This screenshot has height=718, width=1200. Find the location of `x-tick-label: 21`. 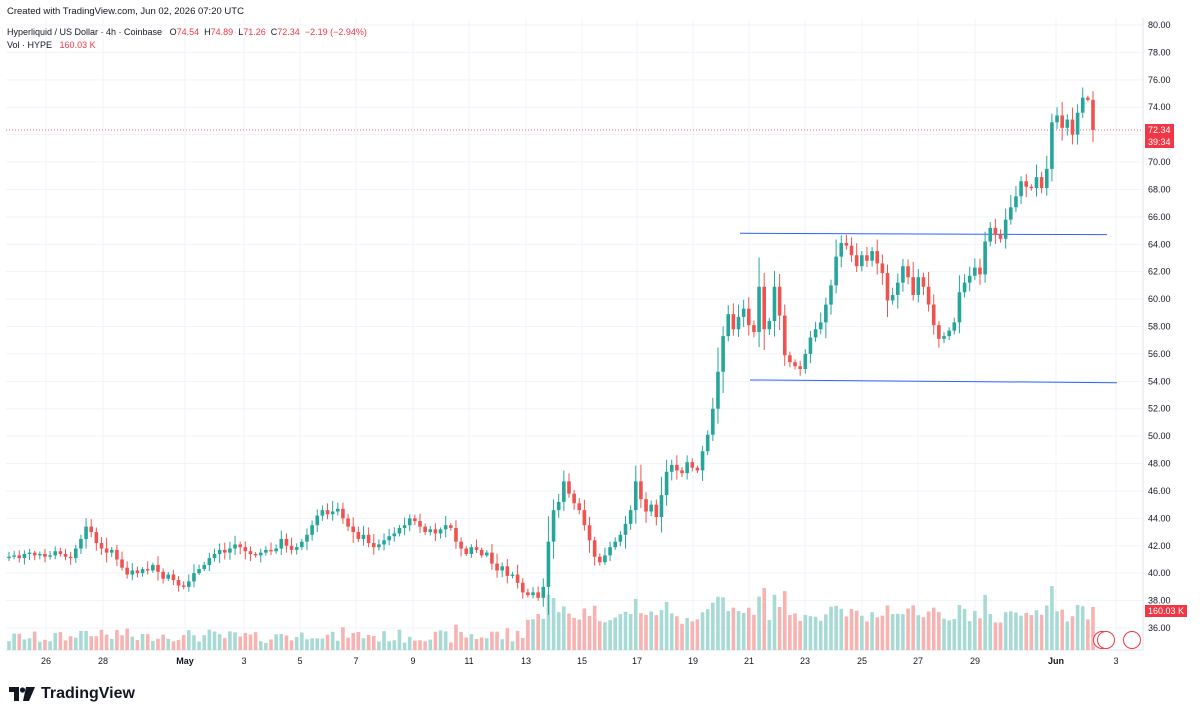

x-tick-label: 21 is located at coordinates (749, 661).